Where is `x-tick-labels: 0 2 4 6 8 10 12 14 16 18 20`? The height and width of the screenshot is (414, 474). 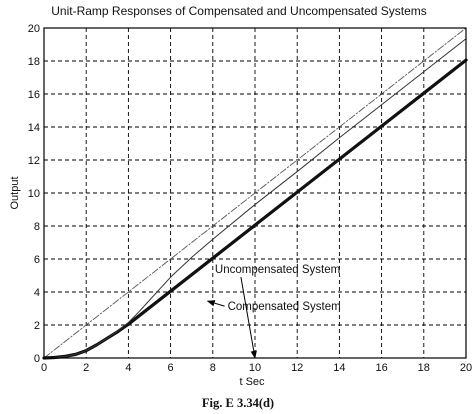
x-tick-labels: 0 2 4 6 8 10 12 14 16 18 20 is located at coordinates (256, 368).